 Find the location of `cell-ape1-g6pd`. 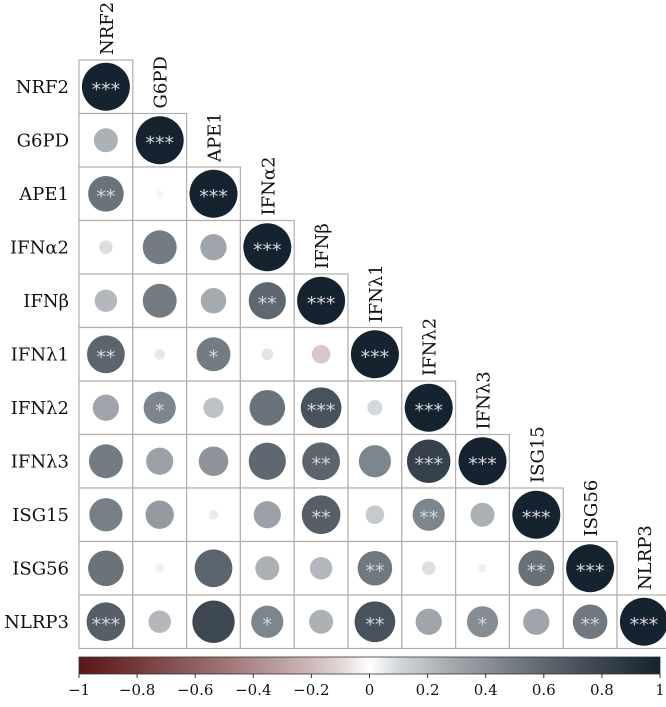

cell-ape1-g6pd is located at coordinates (160, 194).